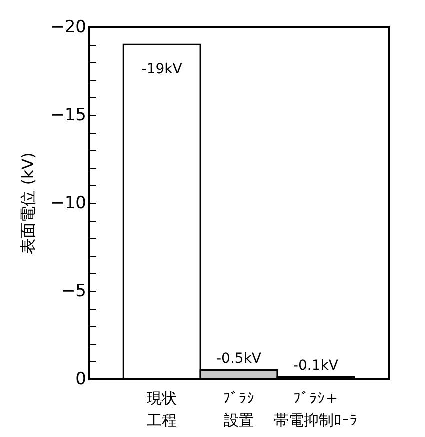 This screenshot has height=437, width=425. I want to click on y-tick-label: −20, so click(68, 28).